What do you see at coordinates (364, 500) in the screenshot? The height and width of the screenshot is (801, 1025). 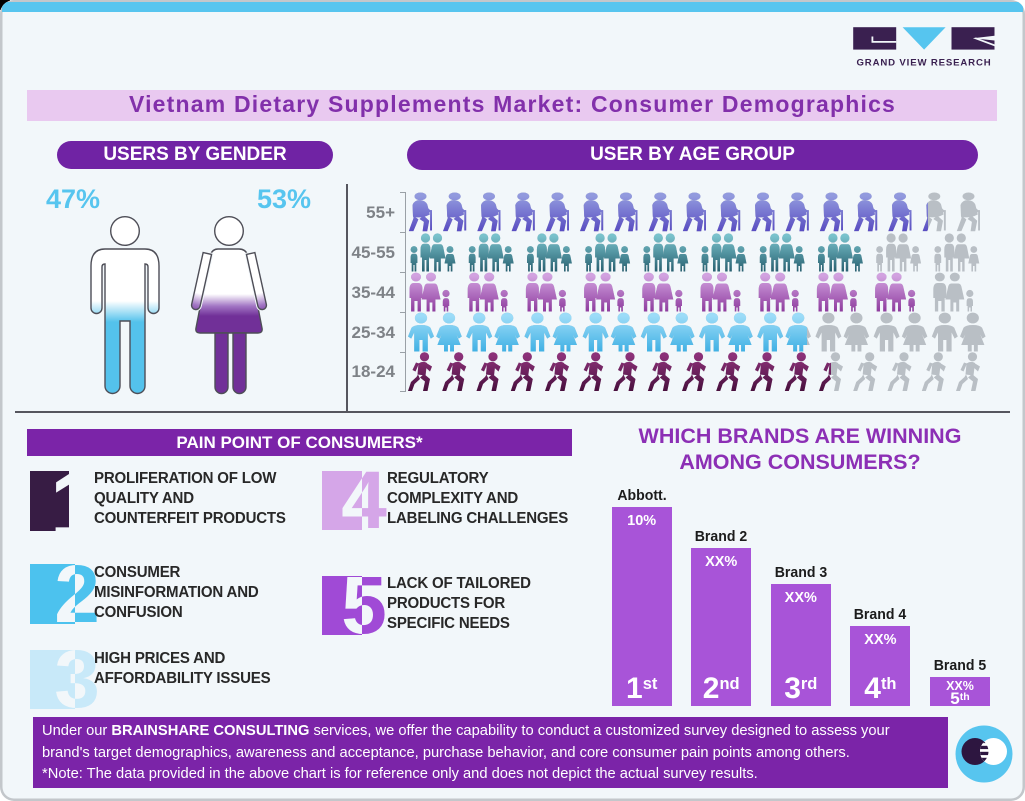 I see `svg-text: 4` at bounding box center [364, 500].